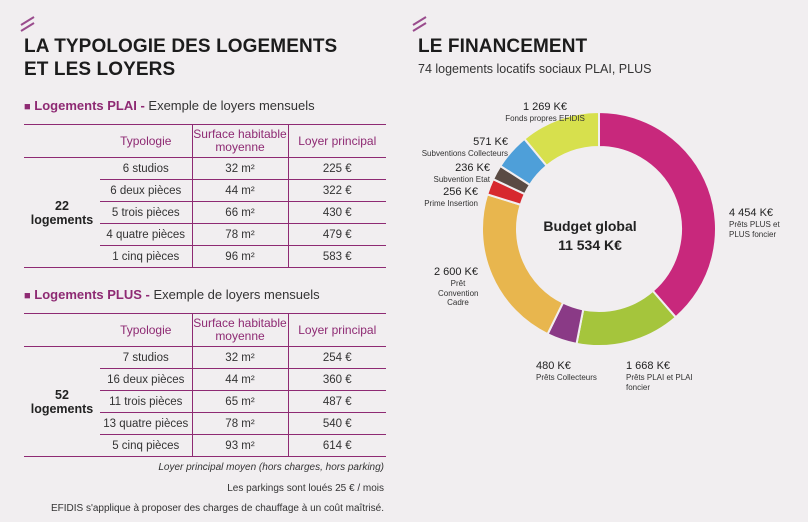 The height and width of the screenshot is (522, 808). Describe the element at coordinates (180, 58) in the screenshot. I see `left-heading: LA TYPOLOGIE DES LOGEMENTS ET LES LOYERS` at that location.